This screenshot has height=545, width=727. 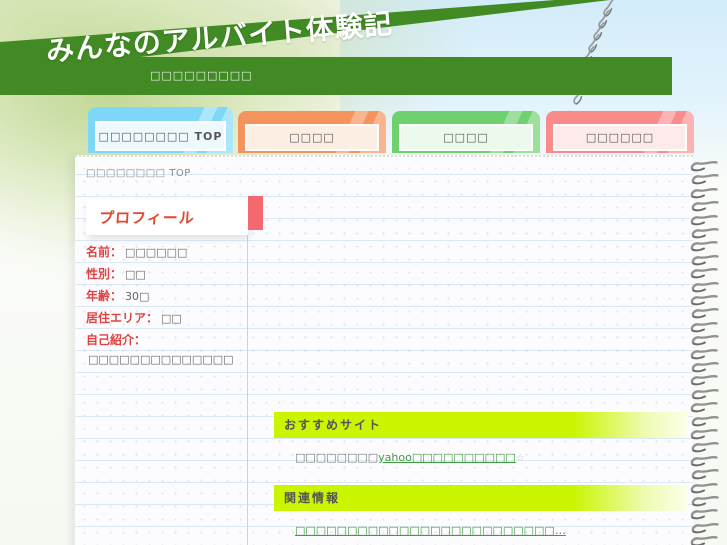 What do you see at coordinates (481, 425) in the screenshot?
I see `recommended-sites-bar: おすすめサイト` at bounding box center [481, 425].